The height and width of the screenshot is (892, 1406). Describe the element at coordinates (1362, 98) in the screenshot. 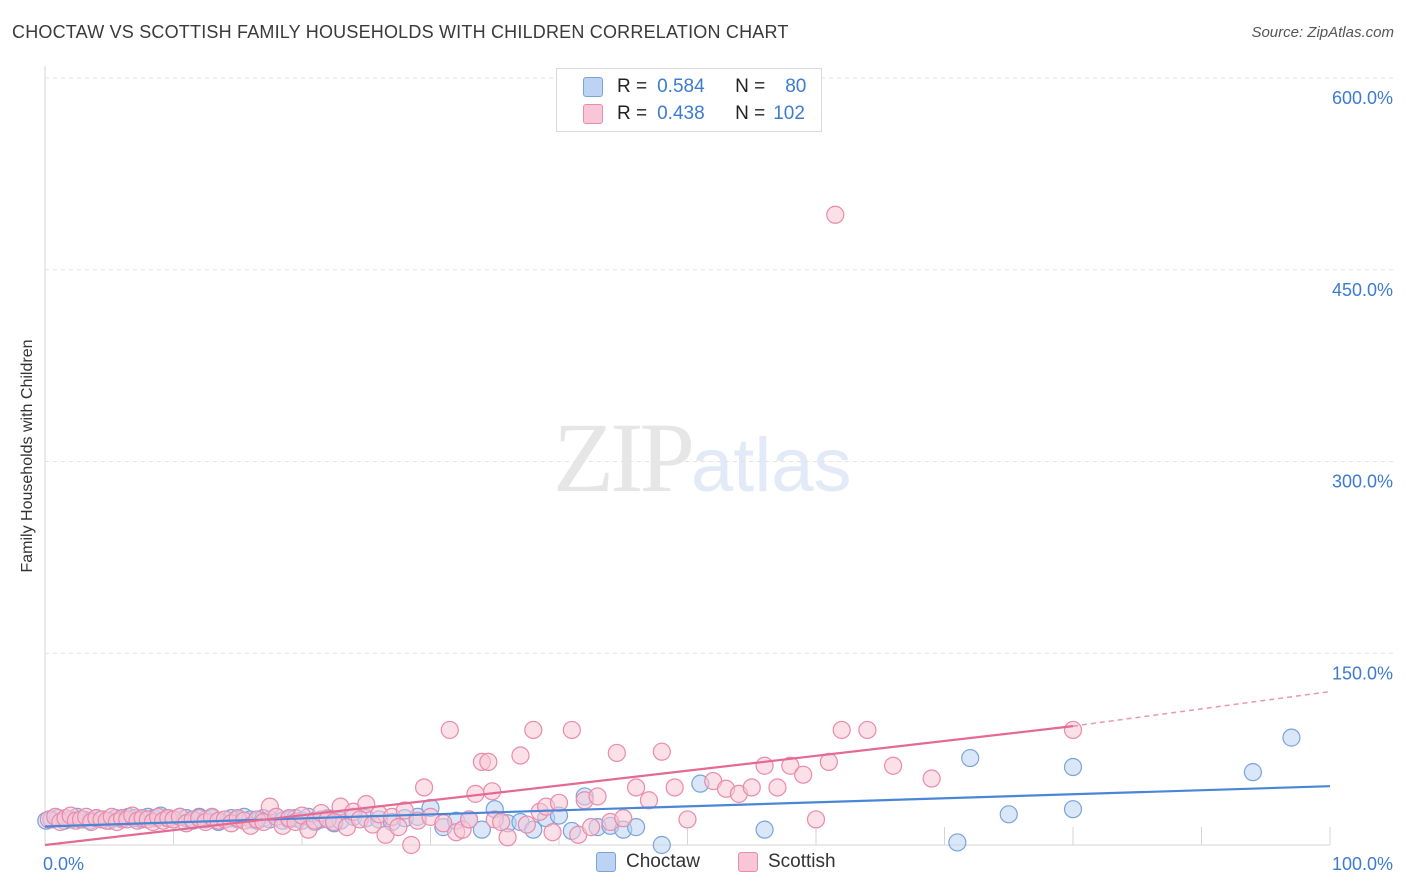

I see `y-tick-label: 600.0%` at that location.